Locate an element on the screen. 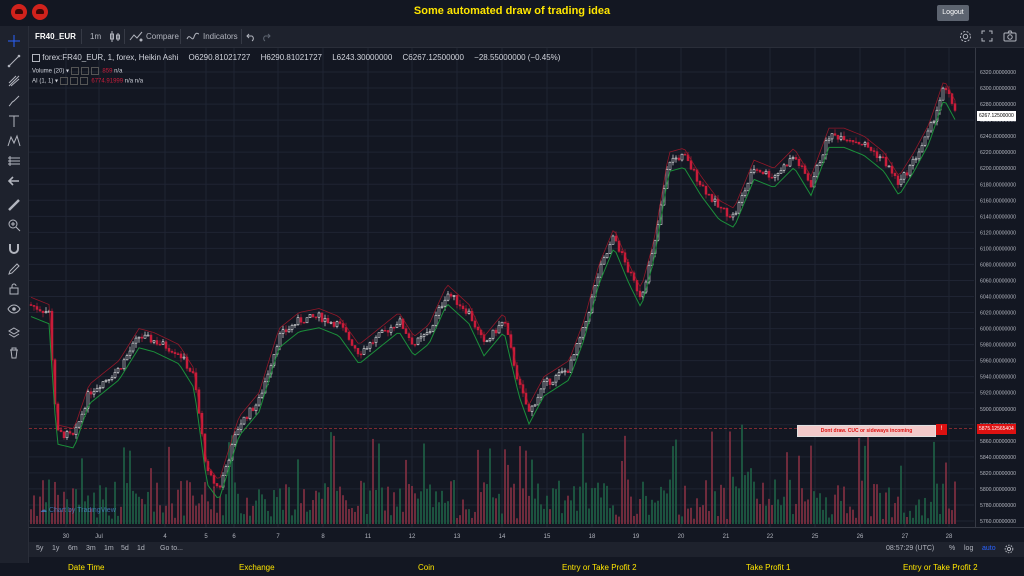  clock: 08:57:29 (UTC) is located at coordinates (910, 548).